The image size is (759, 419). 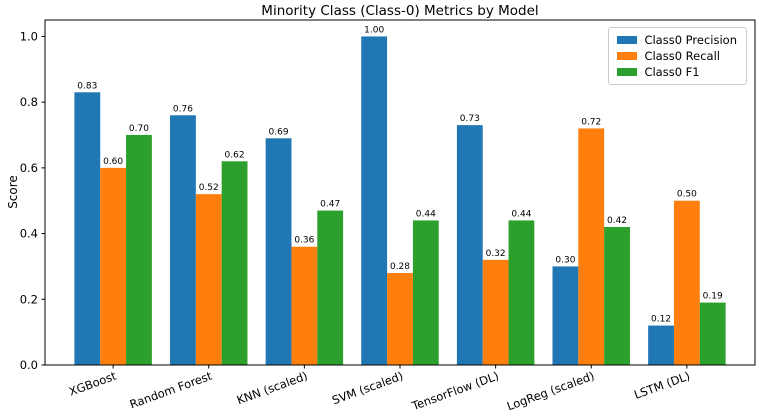 I want to click on x-tick-label: SVM (scaled), so click(x=367, y=388).